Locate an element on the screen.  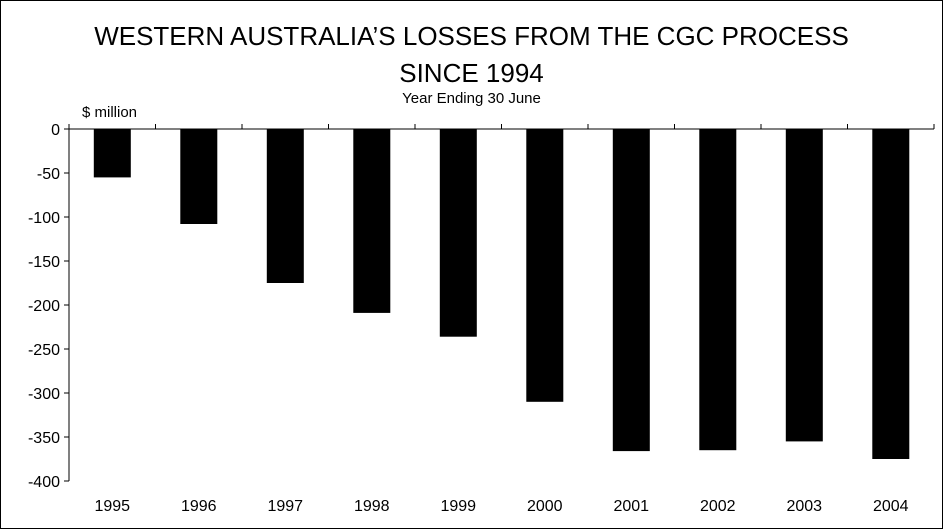
bar-1998 is located at coordinates (372, 221).